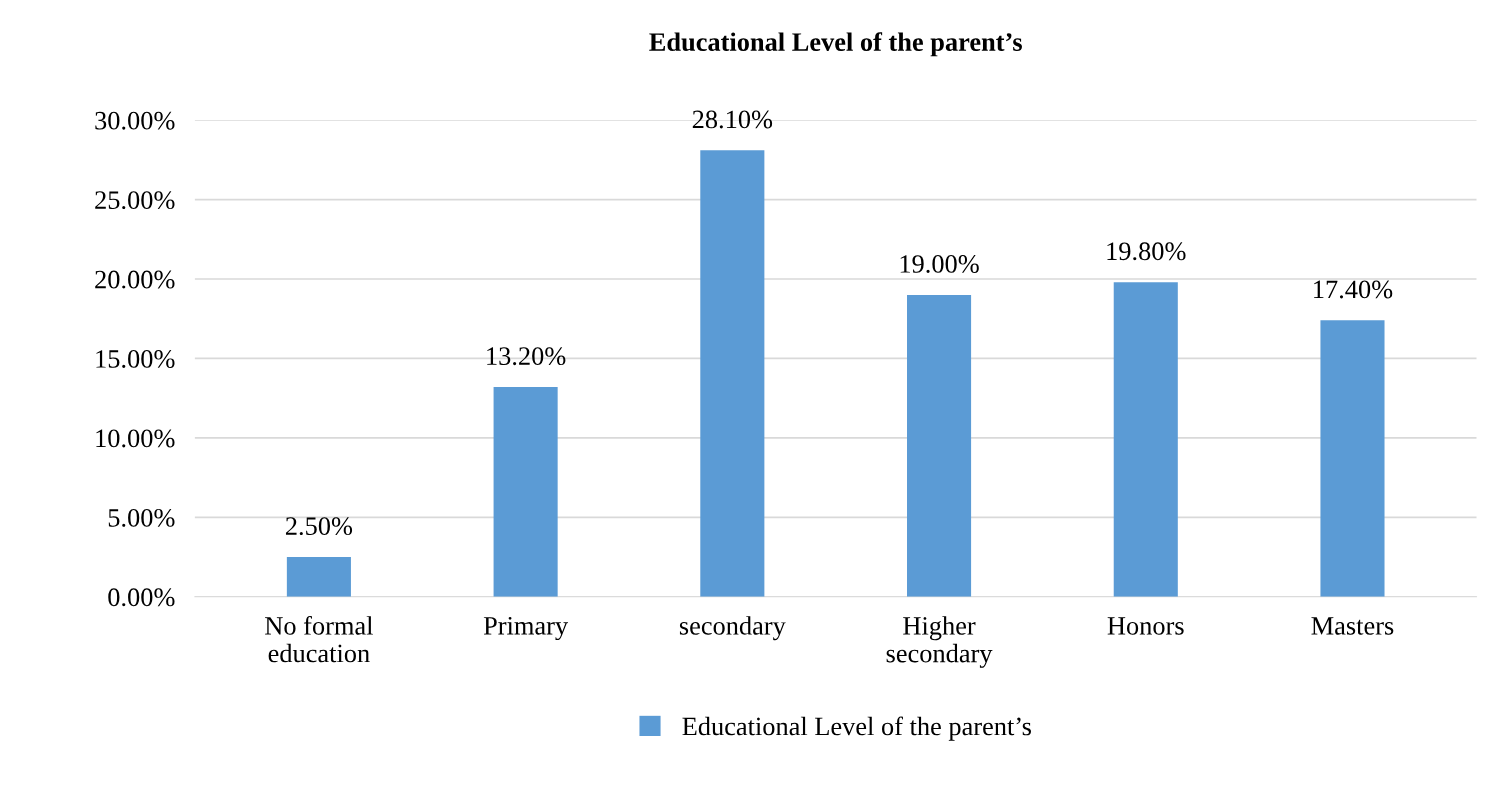  I want to click on y-tick-label: 30.00%, so click(135, 120).